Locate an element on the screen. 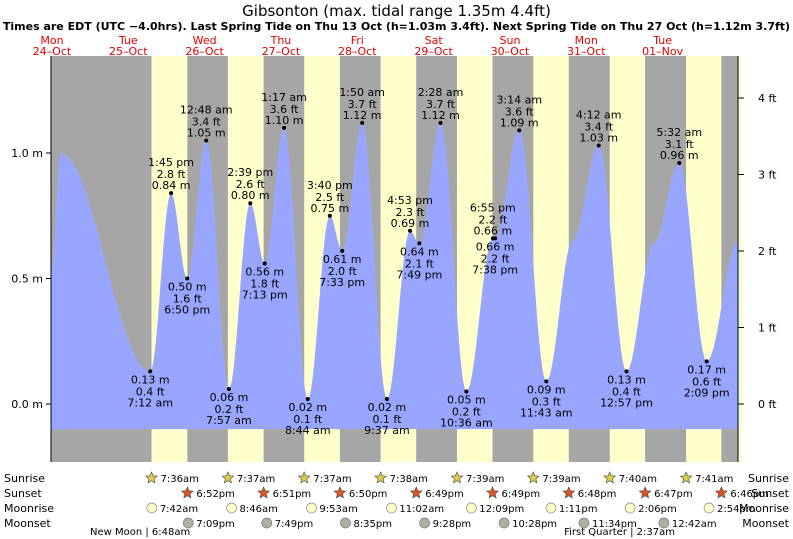  tide-extreme-label: 9:37 am is located at coordinates (387, 430).